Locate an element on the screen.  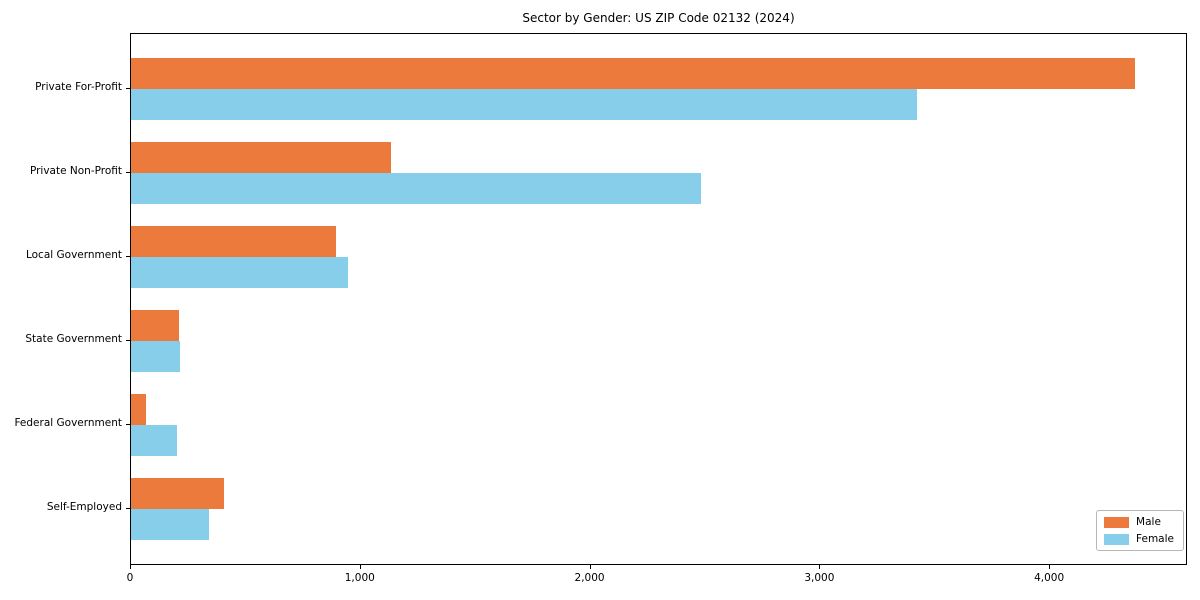
legend-item-female: Female is located at coordinates (1139, 539).